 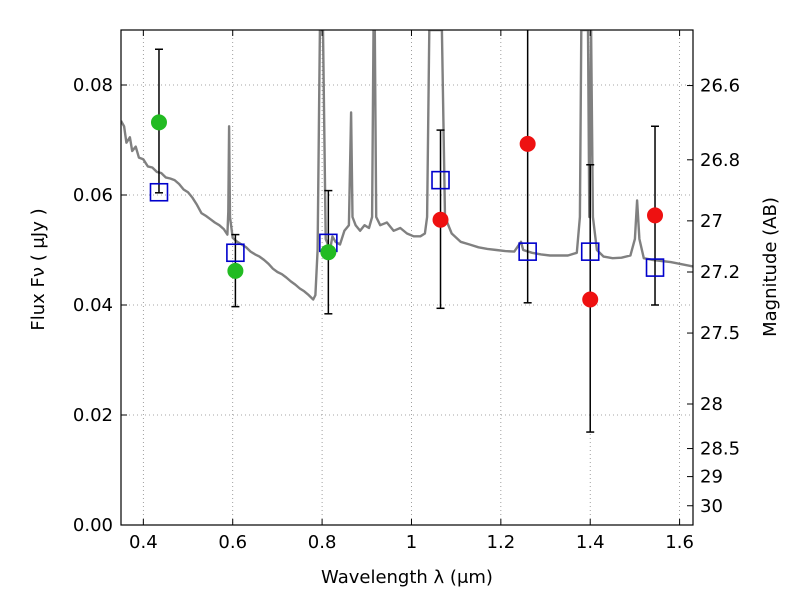 What do you see at coordinates (711, 506) in the screenshot?
I see `right-tick-label: 30` at bounding box center [711, 506].